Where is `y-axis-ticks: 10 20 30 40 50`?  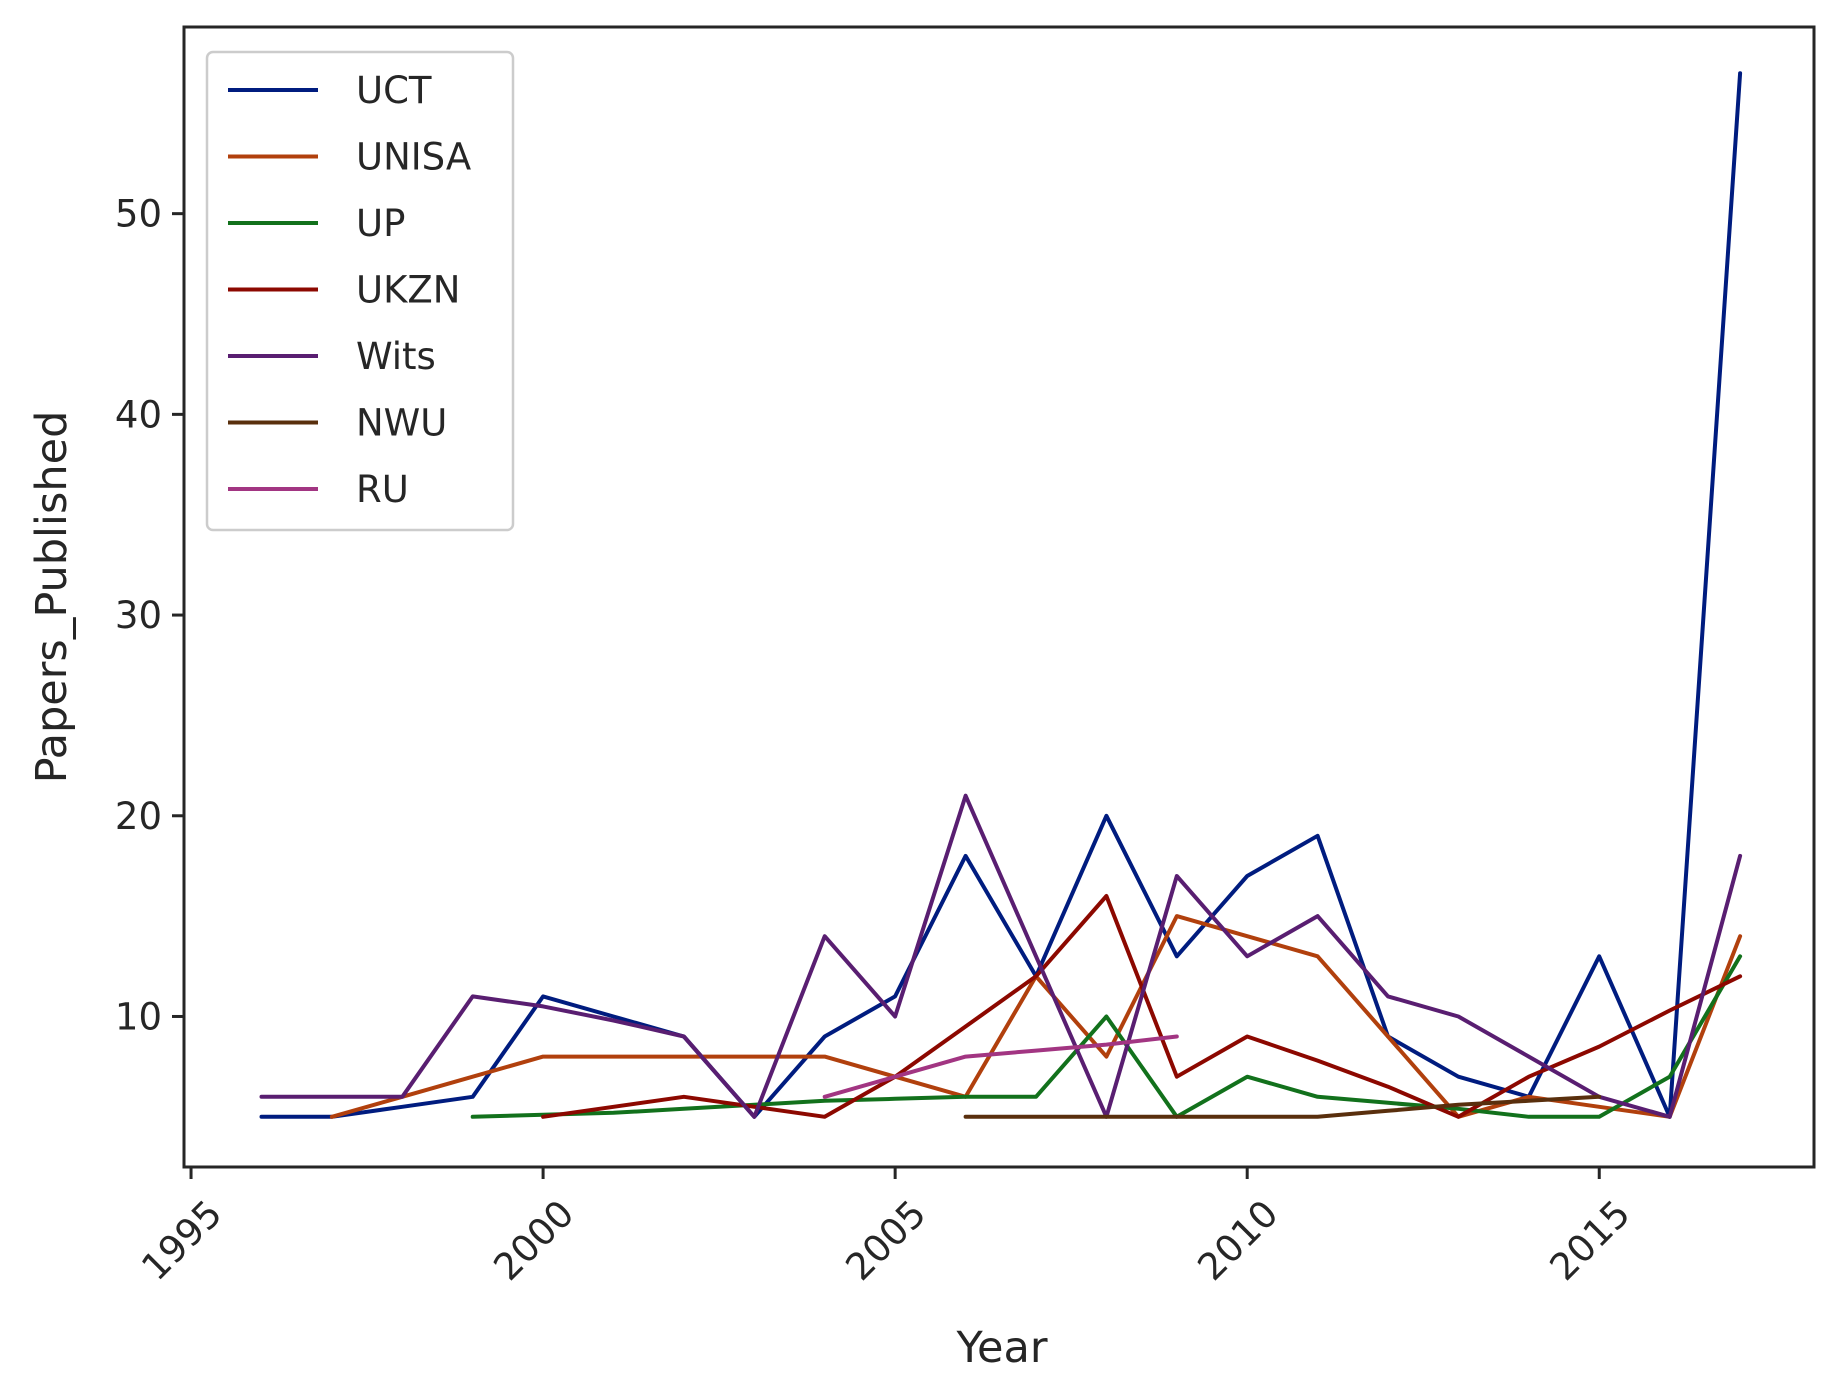 y-axis-ticks: 10 20 30 40 50 is located at coordinates (149, 615).